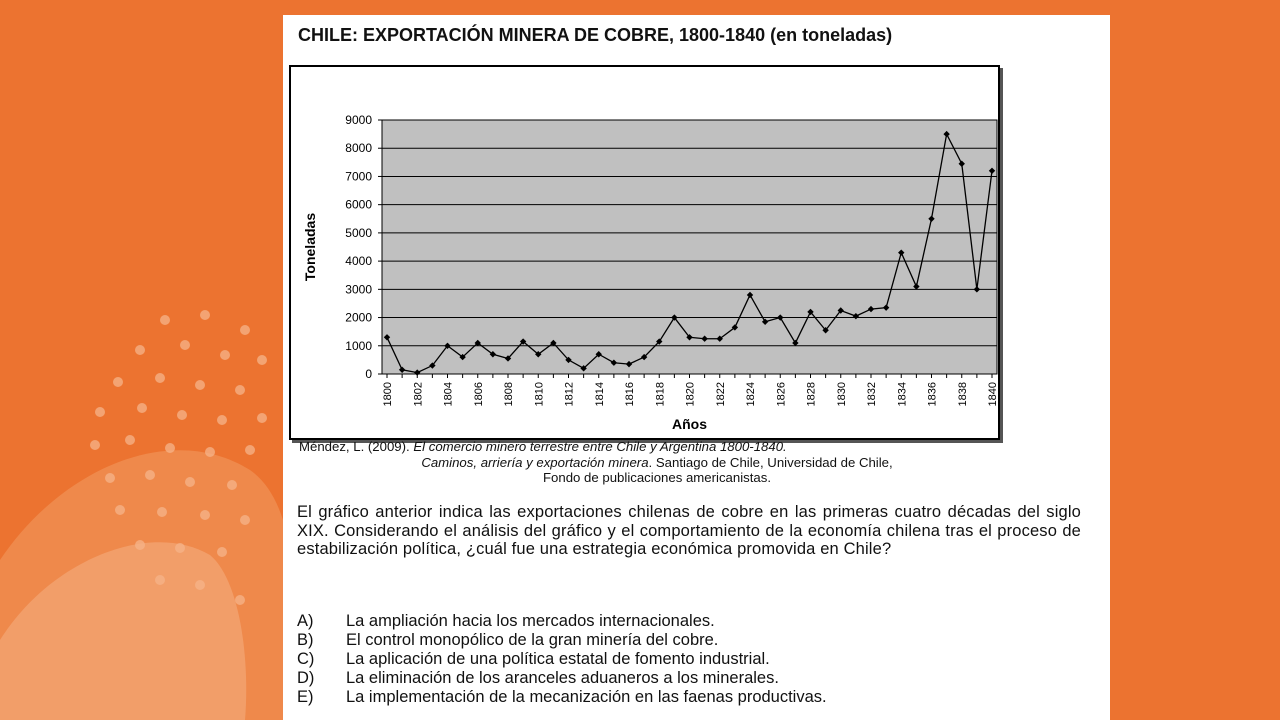  Describe the element at coordinates (305, 621) in the screenshot. I see `option-letter: A)` at that location.